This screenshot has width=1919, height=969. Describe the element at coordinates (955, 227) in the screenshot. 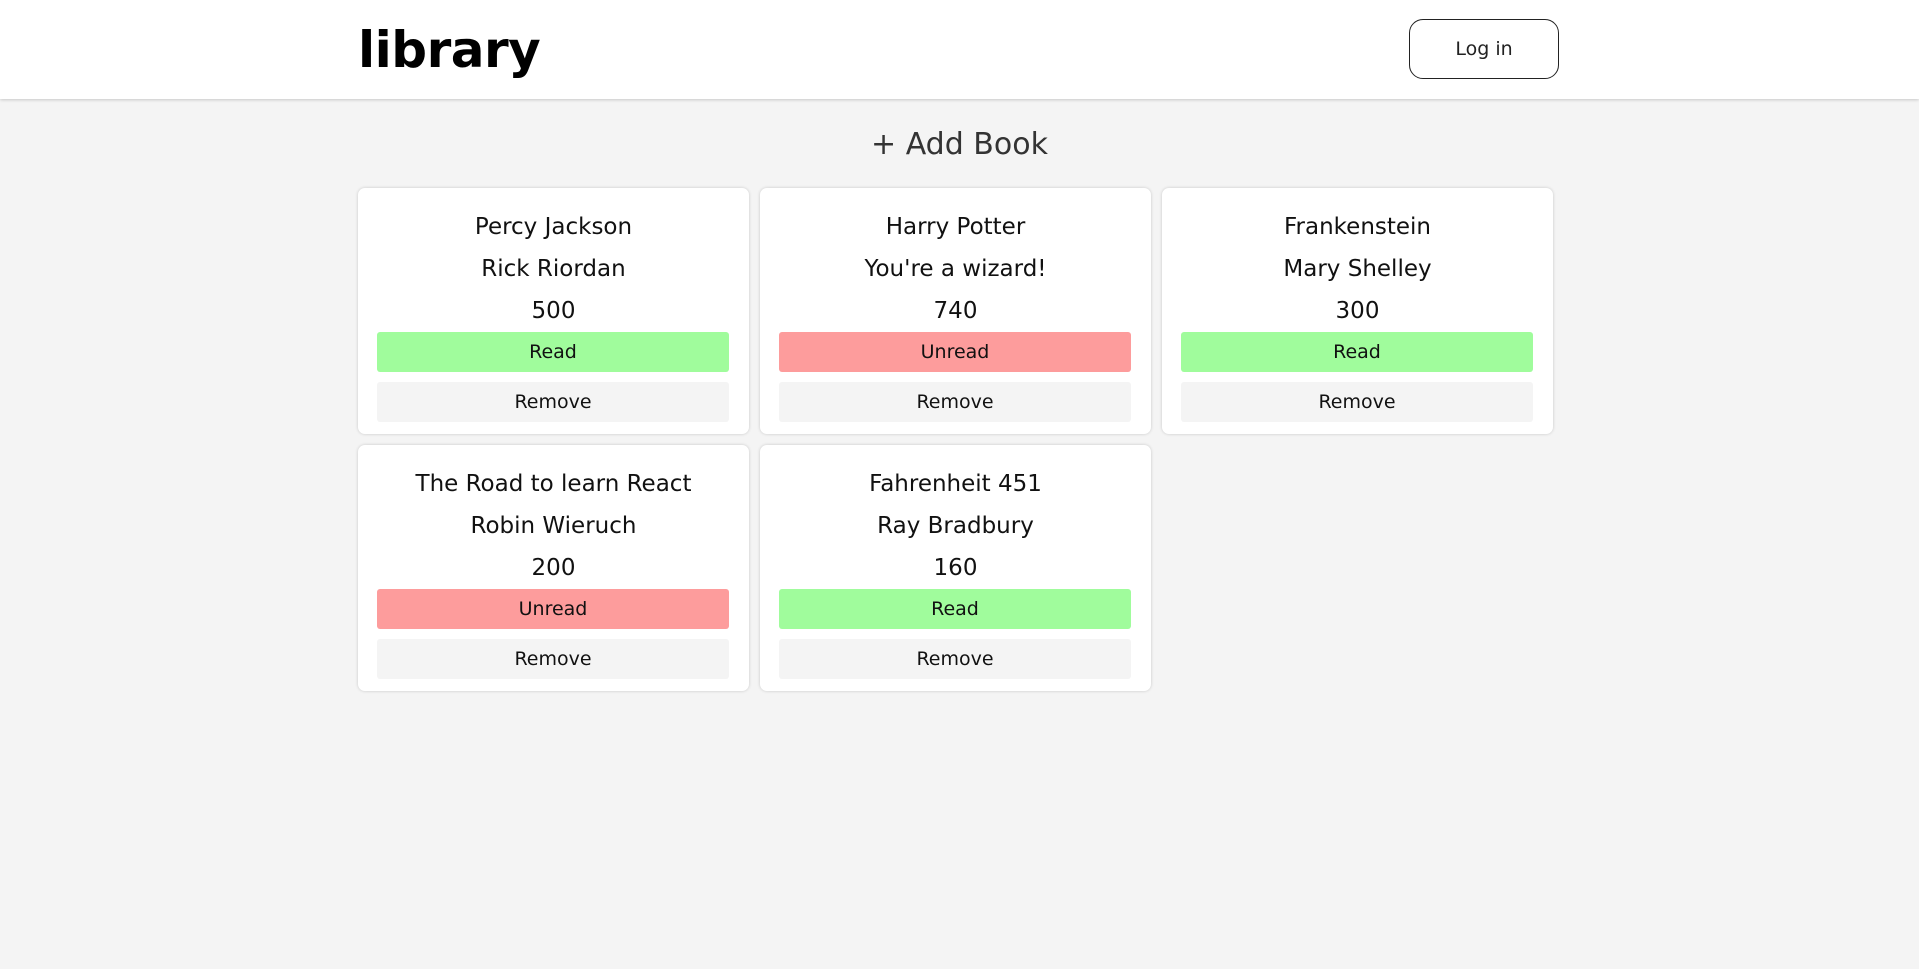

I see `book-title: Harry Potter` at that location.